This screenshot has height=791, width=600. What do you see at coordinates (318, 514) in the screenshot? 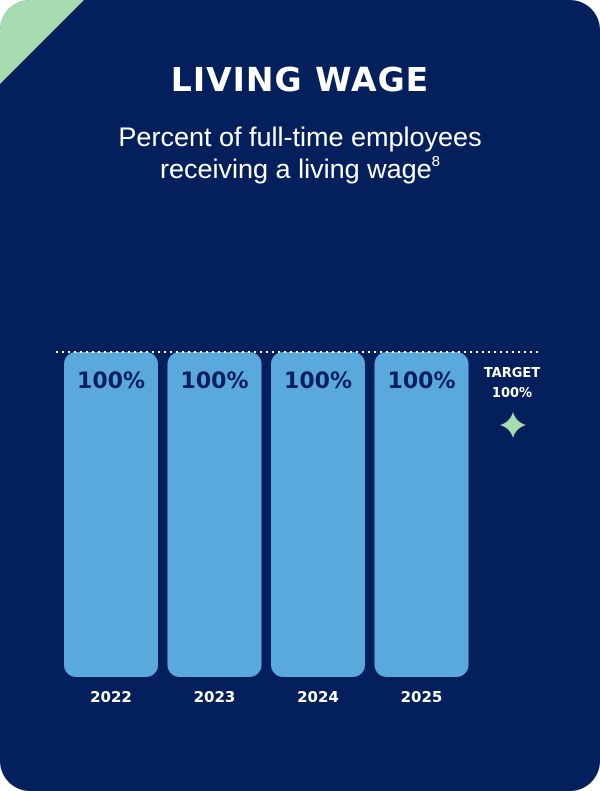
I see `bar-2024` at bounding box center [318, 514].